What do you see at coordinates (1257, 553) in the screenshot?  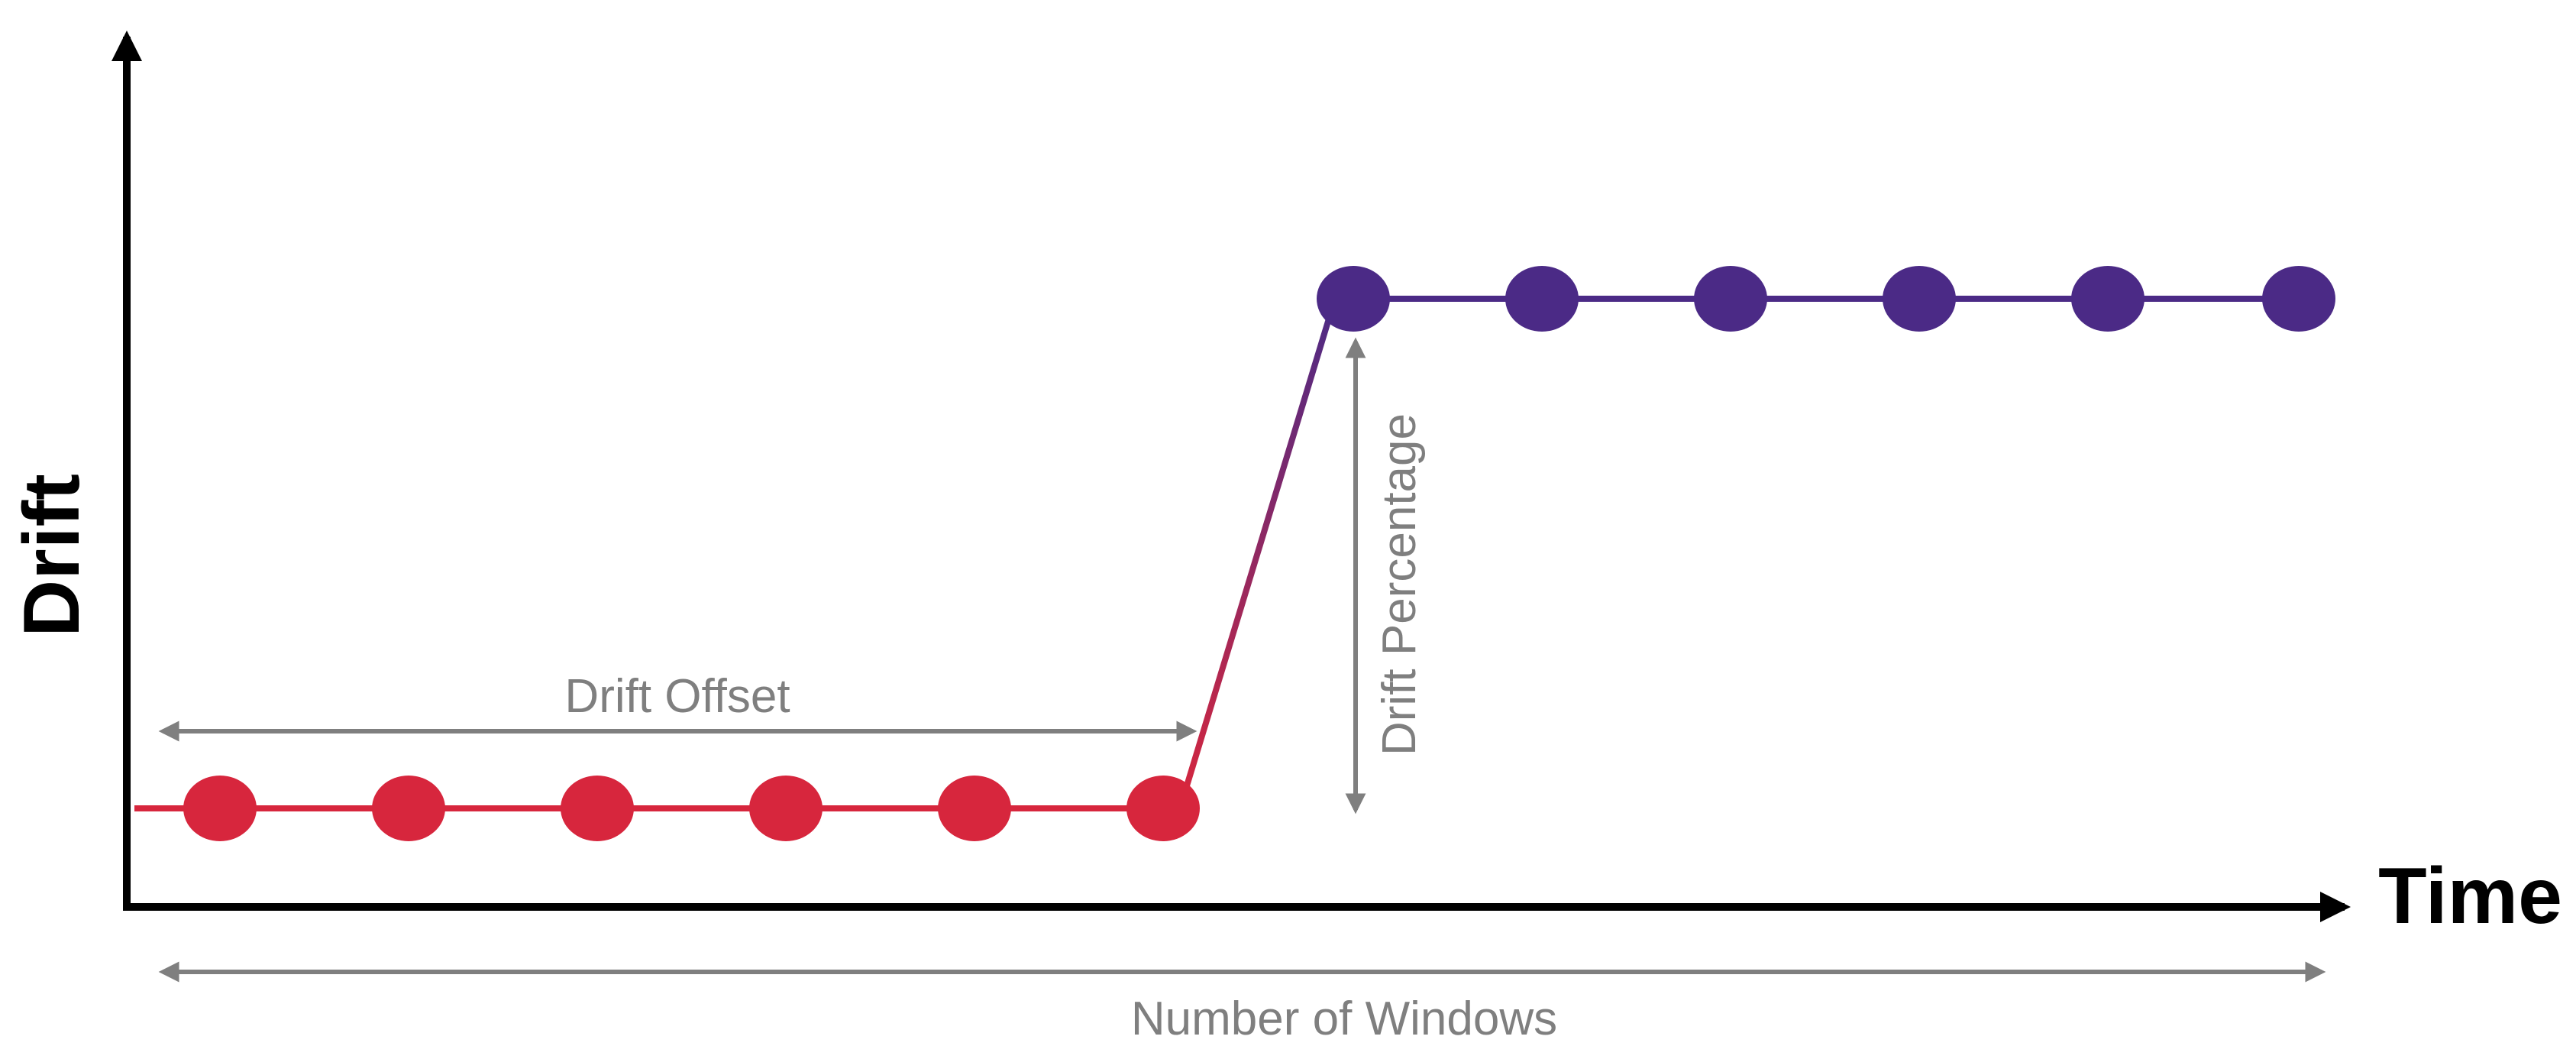 I see `drift-ramp-line` at bounding box center [1257, 553].